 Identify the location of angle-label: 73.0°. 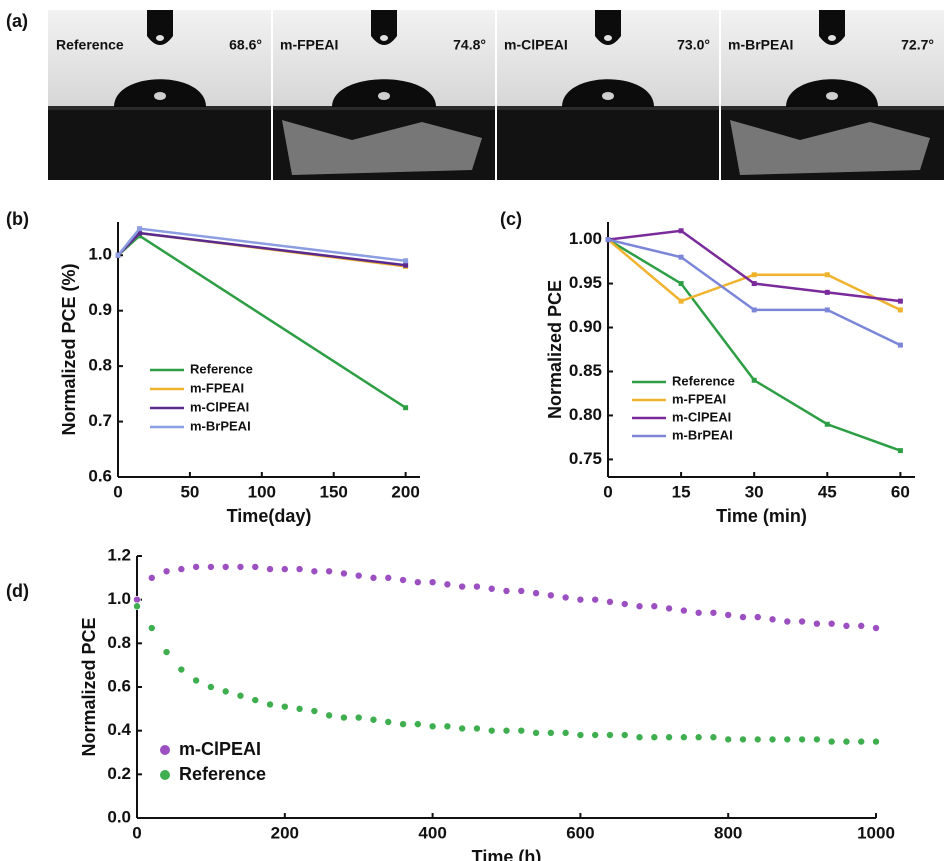
(693, 45).